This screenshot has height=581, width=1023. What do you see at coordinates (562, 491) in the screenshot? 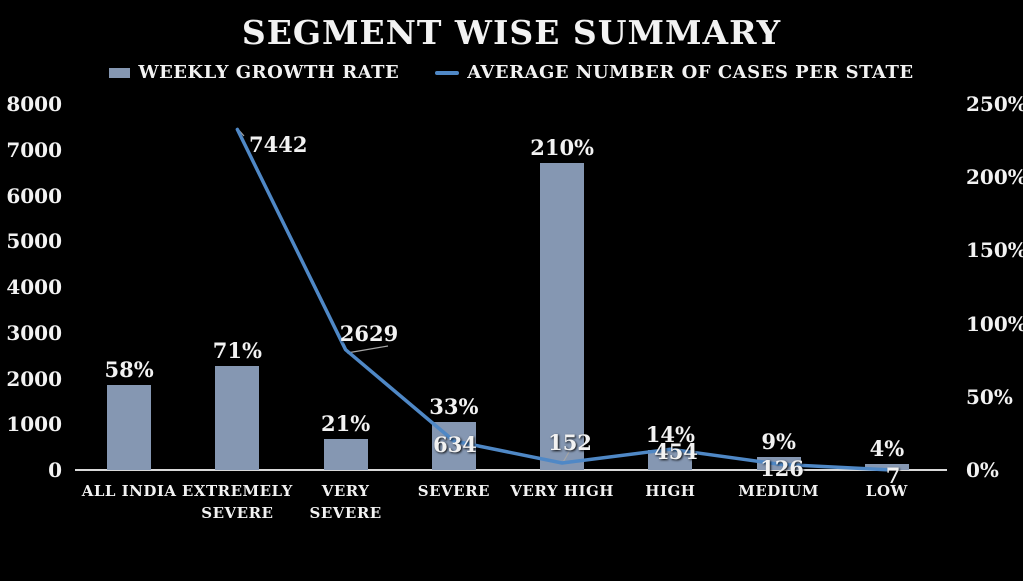
I see `category-label-very-high: VERY HIGH` at bounding box center [562, 491].